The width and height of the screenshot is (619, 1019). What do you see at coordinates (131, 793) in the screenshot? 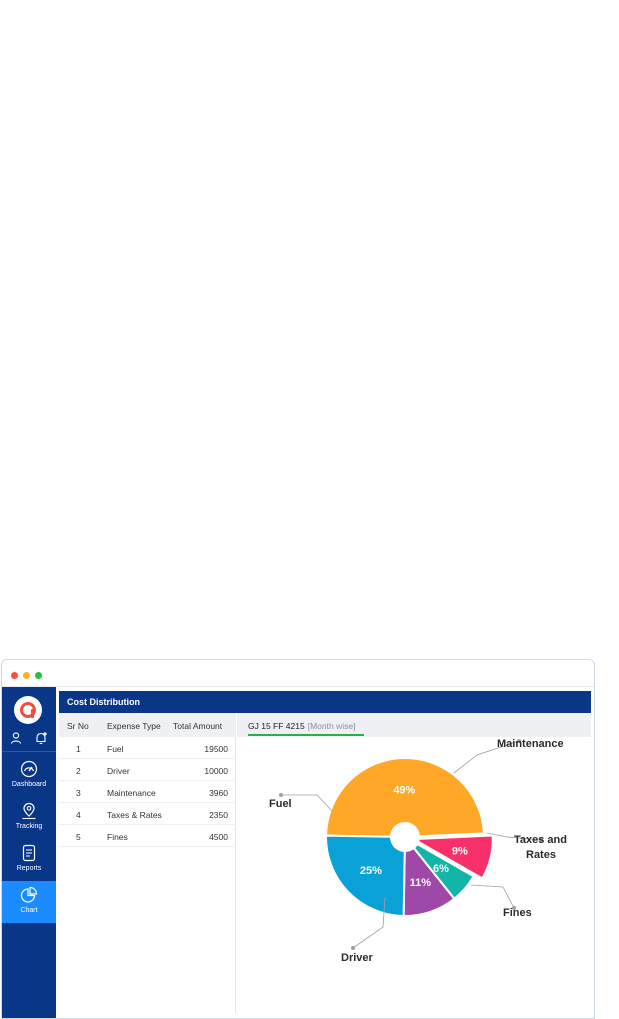
I see `cell-expense-type: Maintenance` at bounding box center [131, 793].